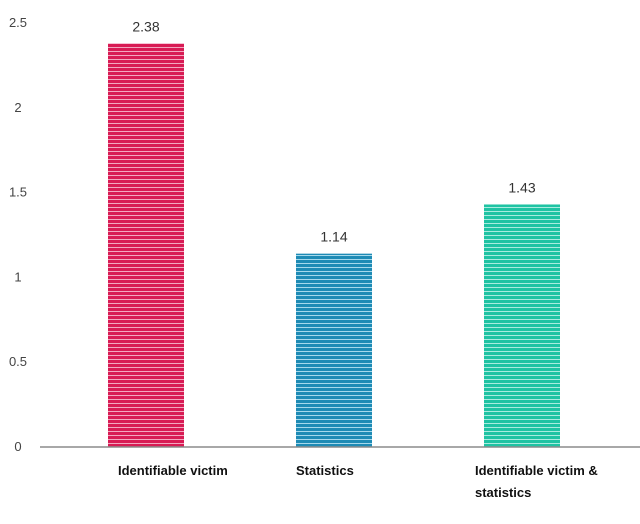 This screenshot has height=524, width=640. I want to click on data-label: 2.38, so click(145, 26).